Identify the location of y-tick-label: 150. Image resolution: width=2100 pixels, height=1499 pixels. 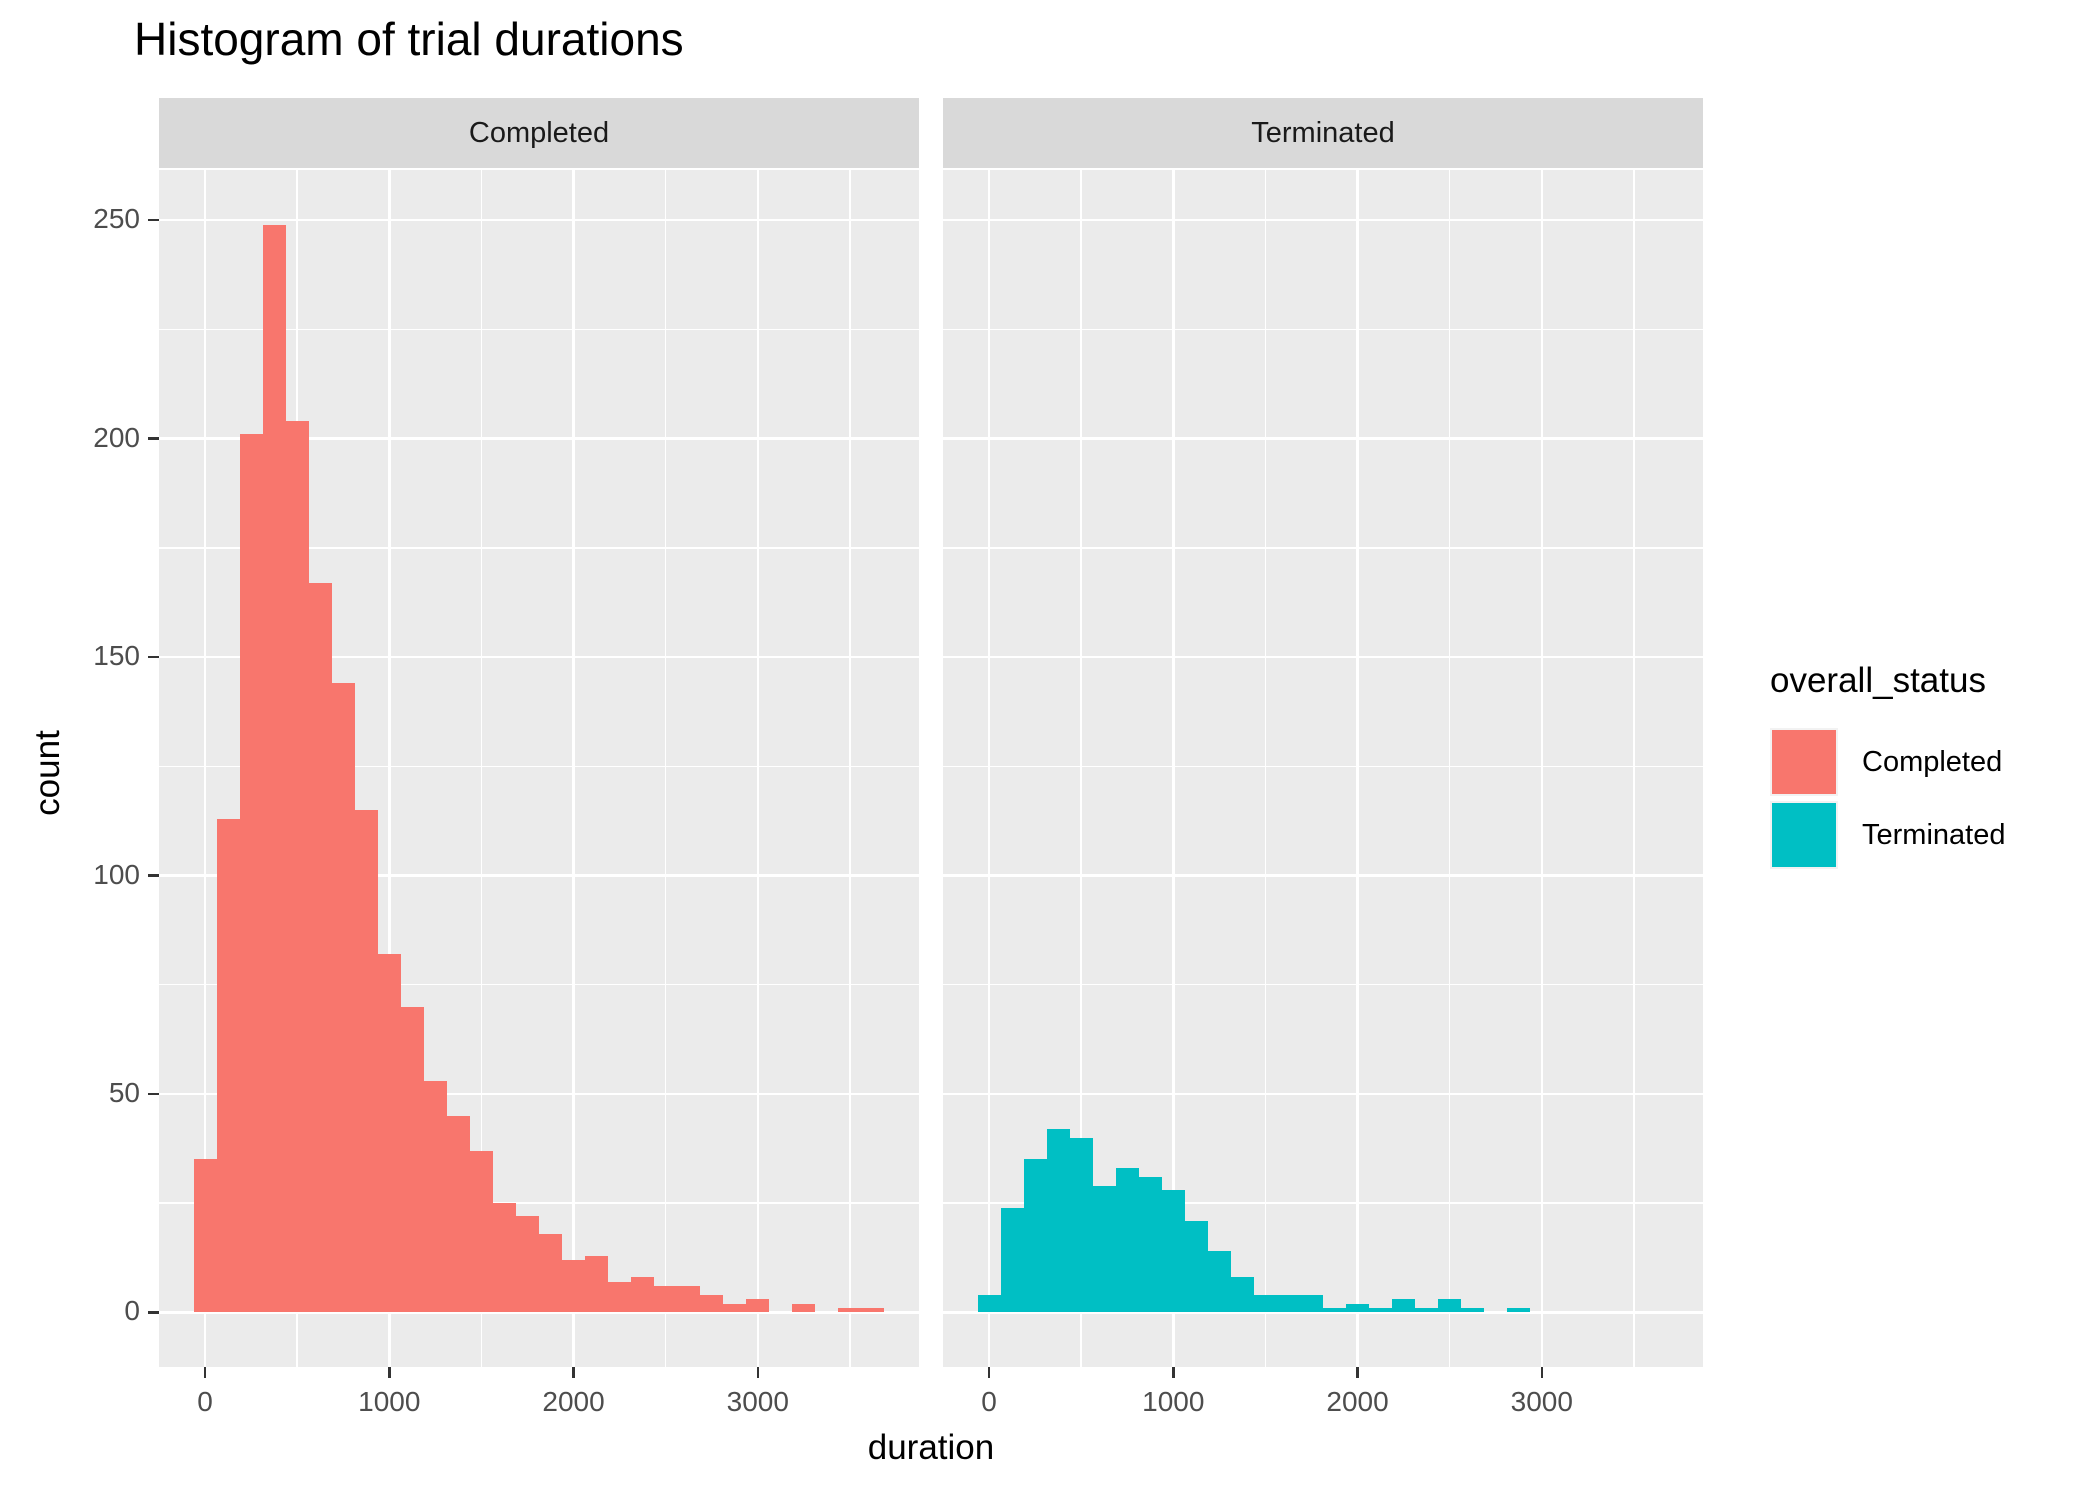
(116, 656).